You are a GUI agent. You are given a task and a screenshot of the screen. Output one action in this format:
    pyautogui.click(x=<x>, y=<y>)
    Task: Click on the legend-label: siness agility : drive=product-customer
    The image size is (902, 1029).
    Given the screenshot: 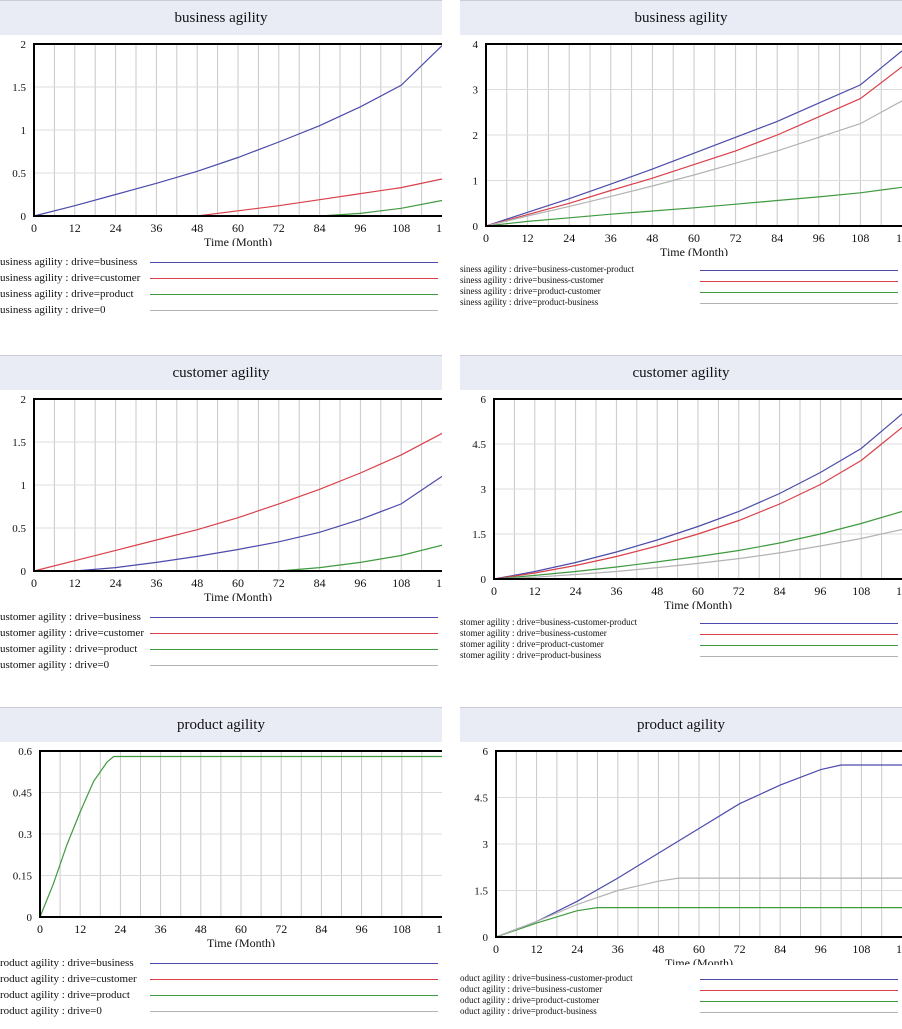 What is the action you would take?
    pyautogui.click(x=531, y=291)
    